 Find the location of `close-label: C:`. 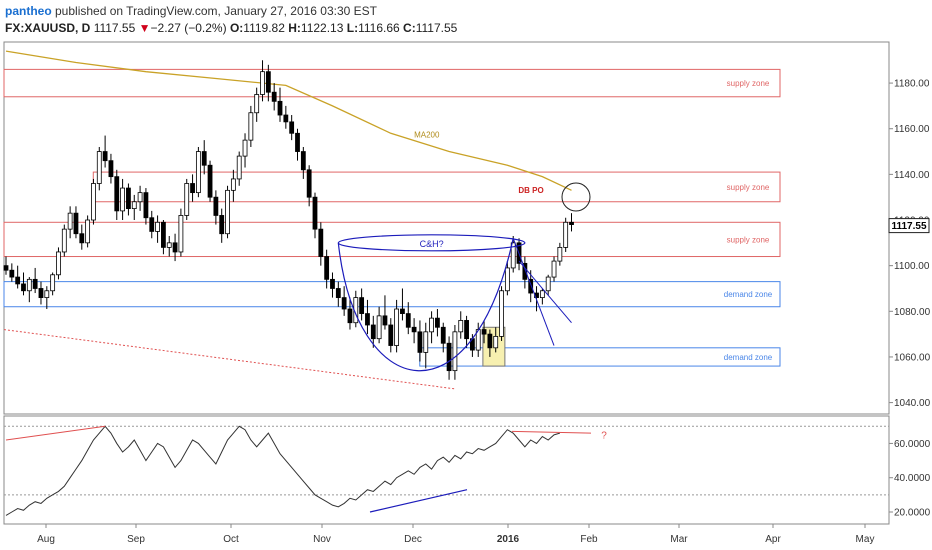

close-label: C: is located at coordinates (409, 28).